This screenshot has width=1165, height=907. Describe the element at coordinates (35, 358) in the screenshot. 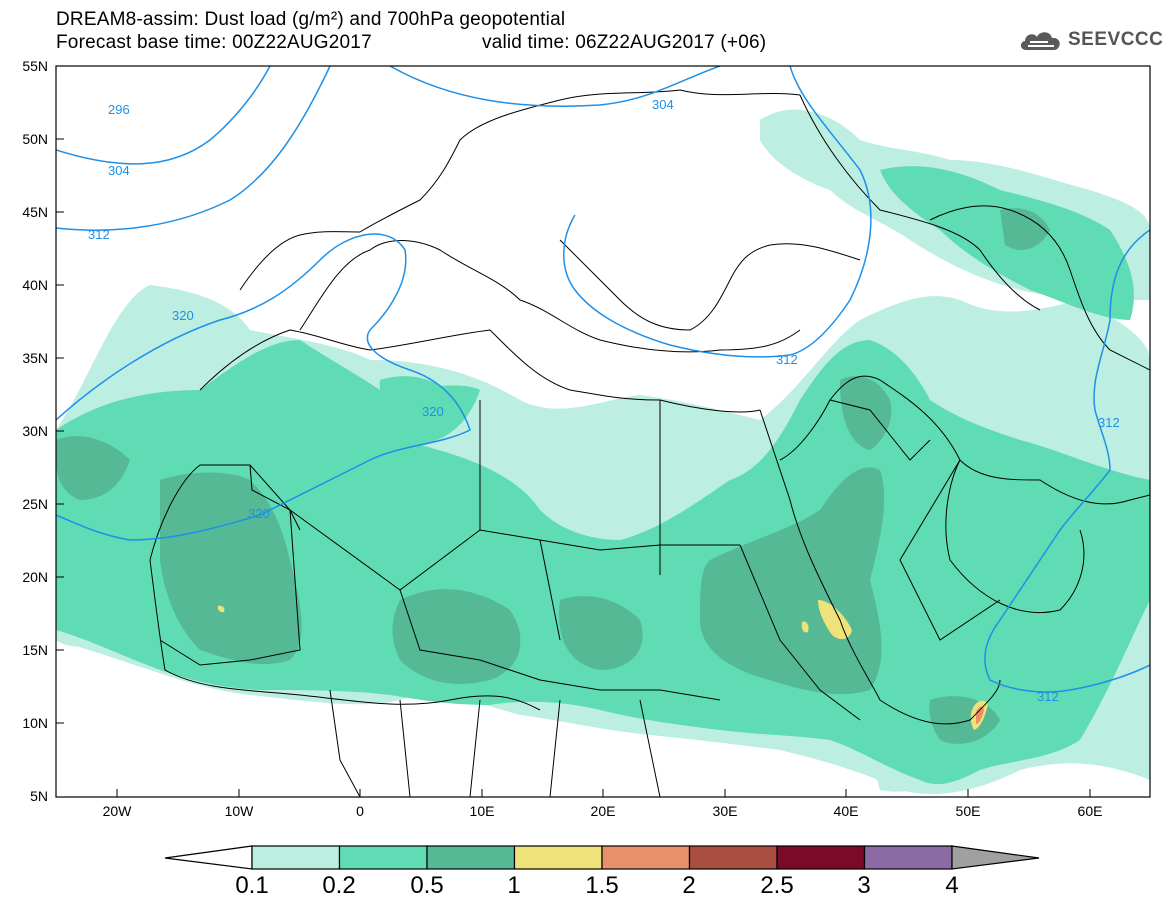

I see `lat-label-35n: 35N` at that location.